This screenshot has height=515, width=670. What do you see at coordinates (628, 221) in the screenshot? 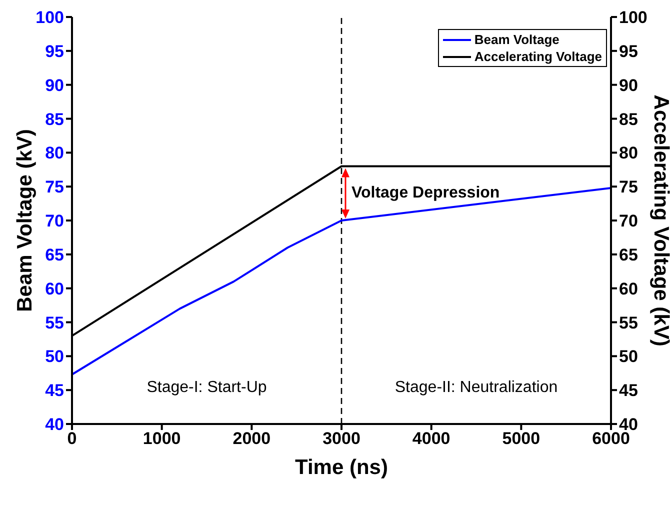
I see `y2-tick-label: 70` at bounding box center [628, 221].